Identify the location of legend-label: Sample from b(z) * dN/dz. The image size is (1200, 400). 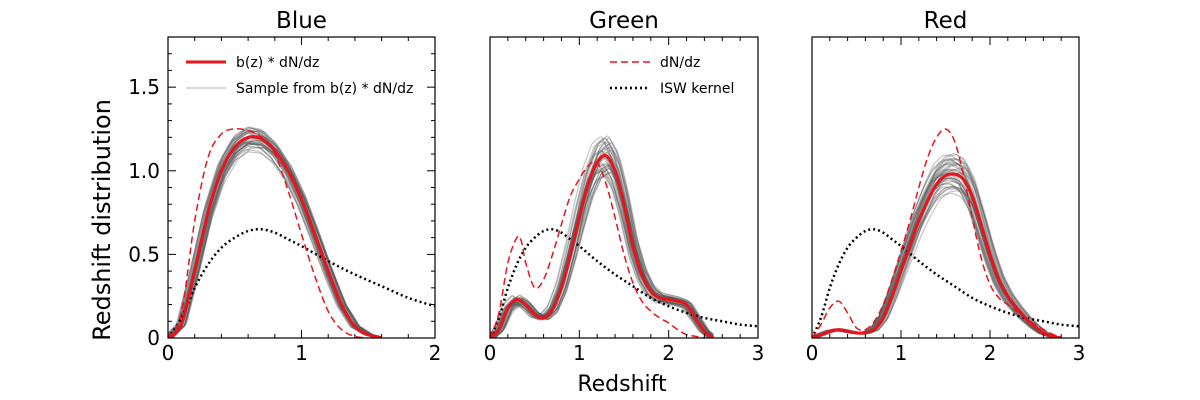
(324, 89).